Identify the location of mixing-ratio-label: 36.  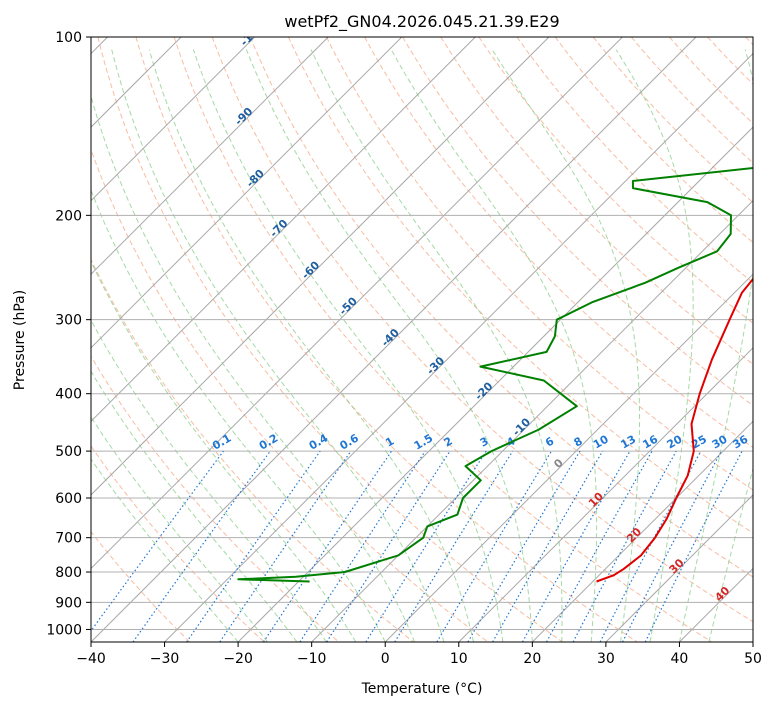
(740, 441).